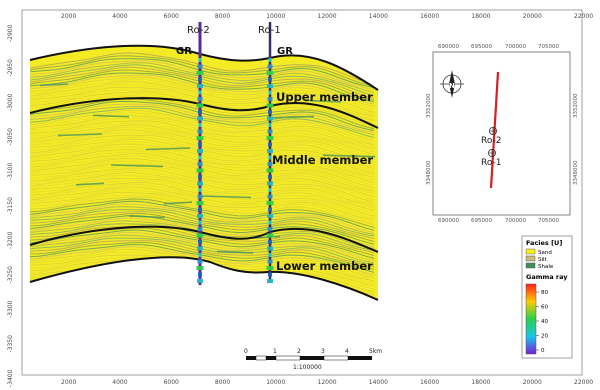 Image resolution: width=600 pixels, height=390 pixels. Describe the element at coordinates (548, 221) in the screenshot. I see `map-x-tick-bottom: 705000` at that location.